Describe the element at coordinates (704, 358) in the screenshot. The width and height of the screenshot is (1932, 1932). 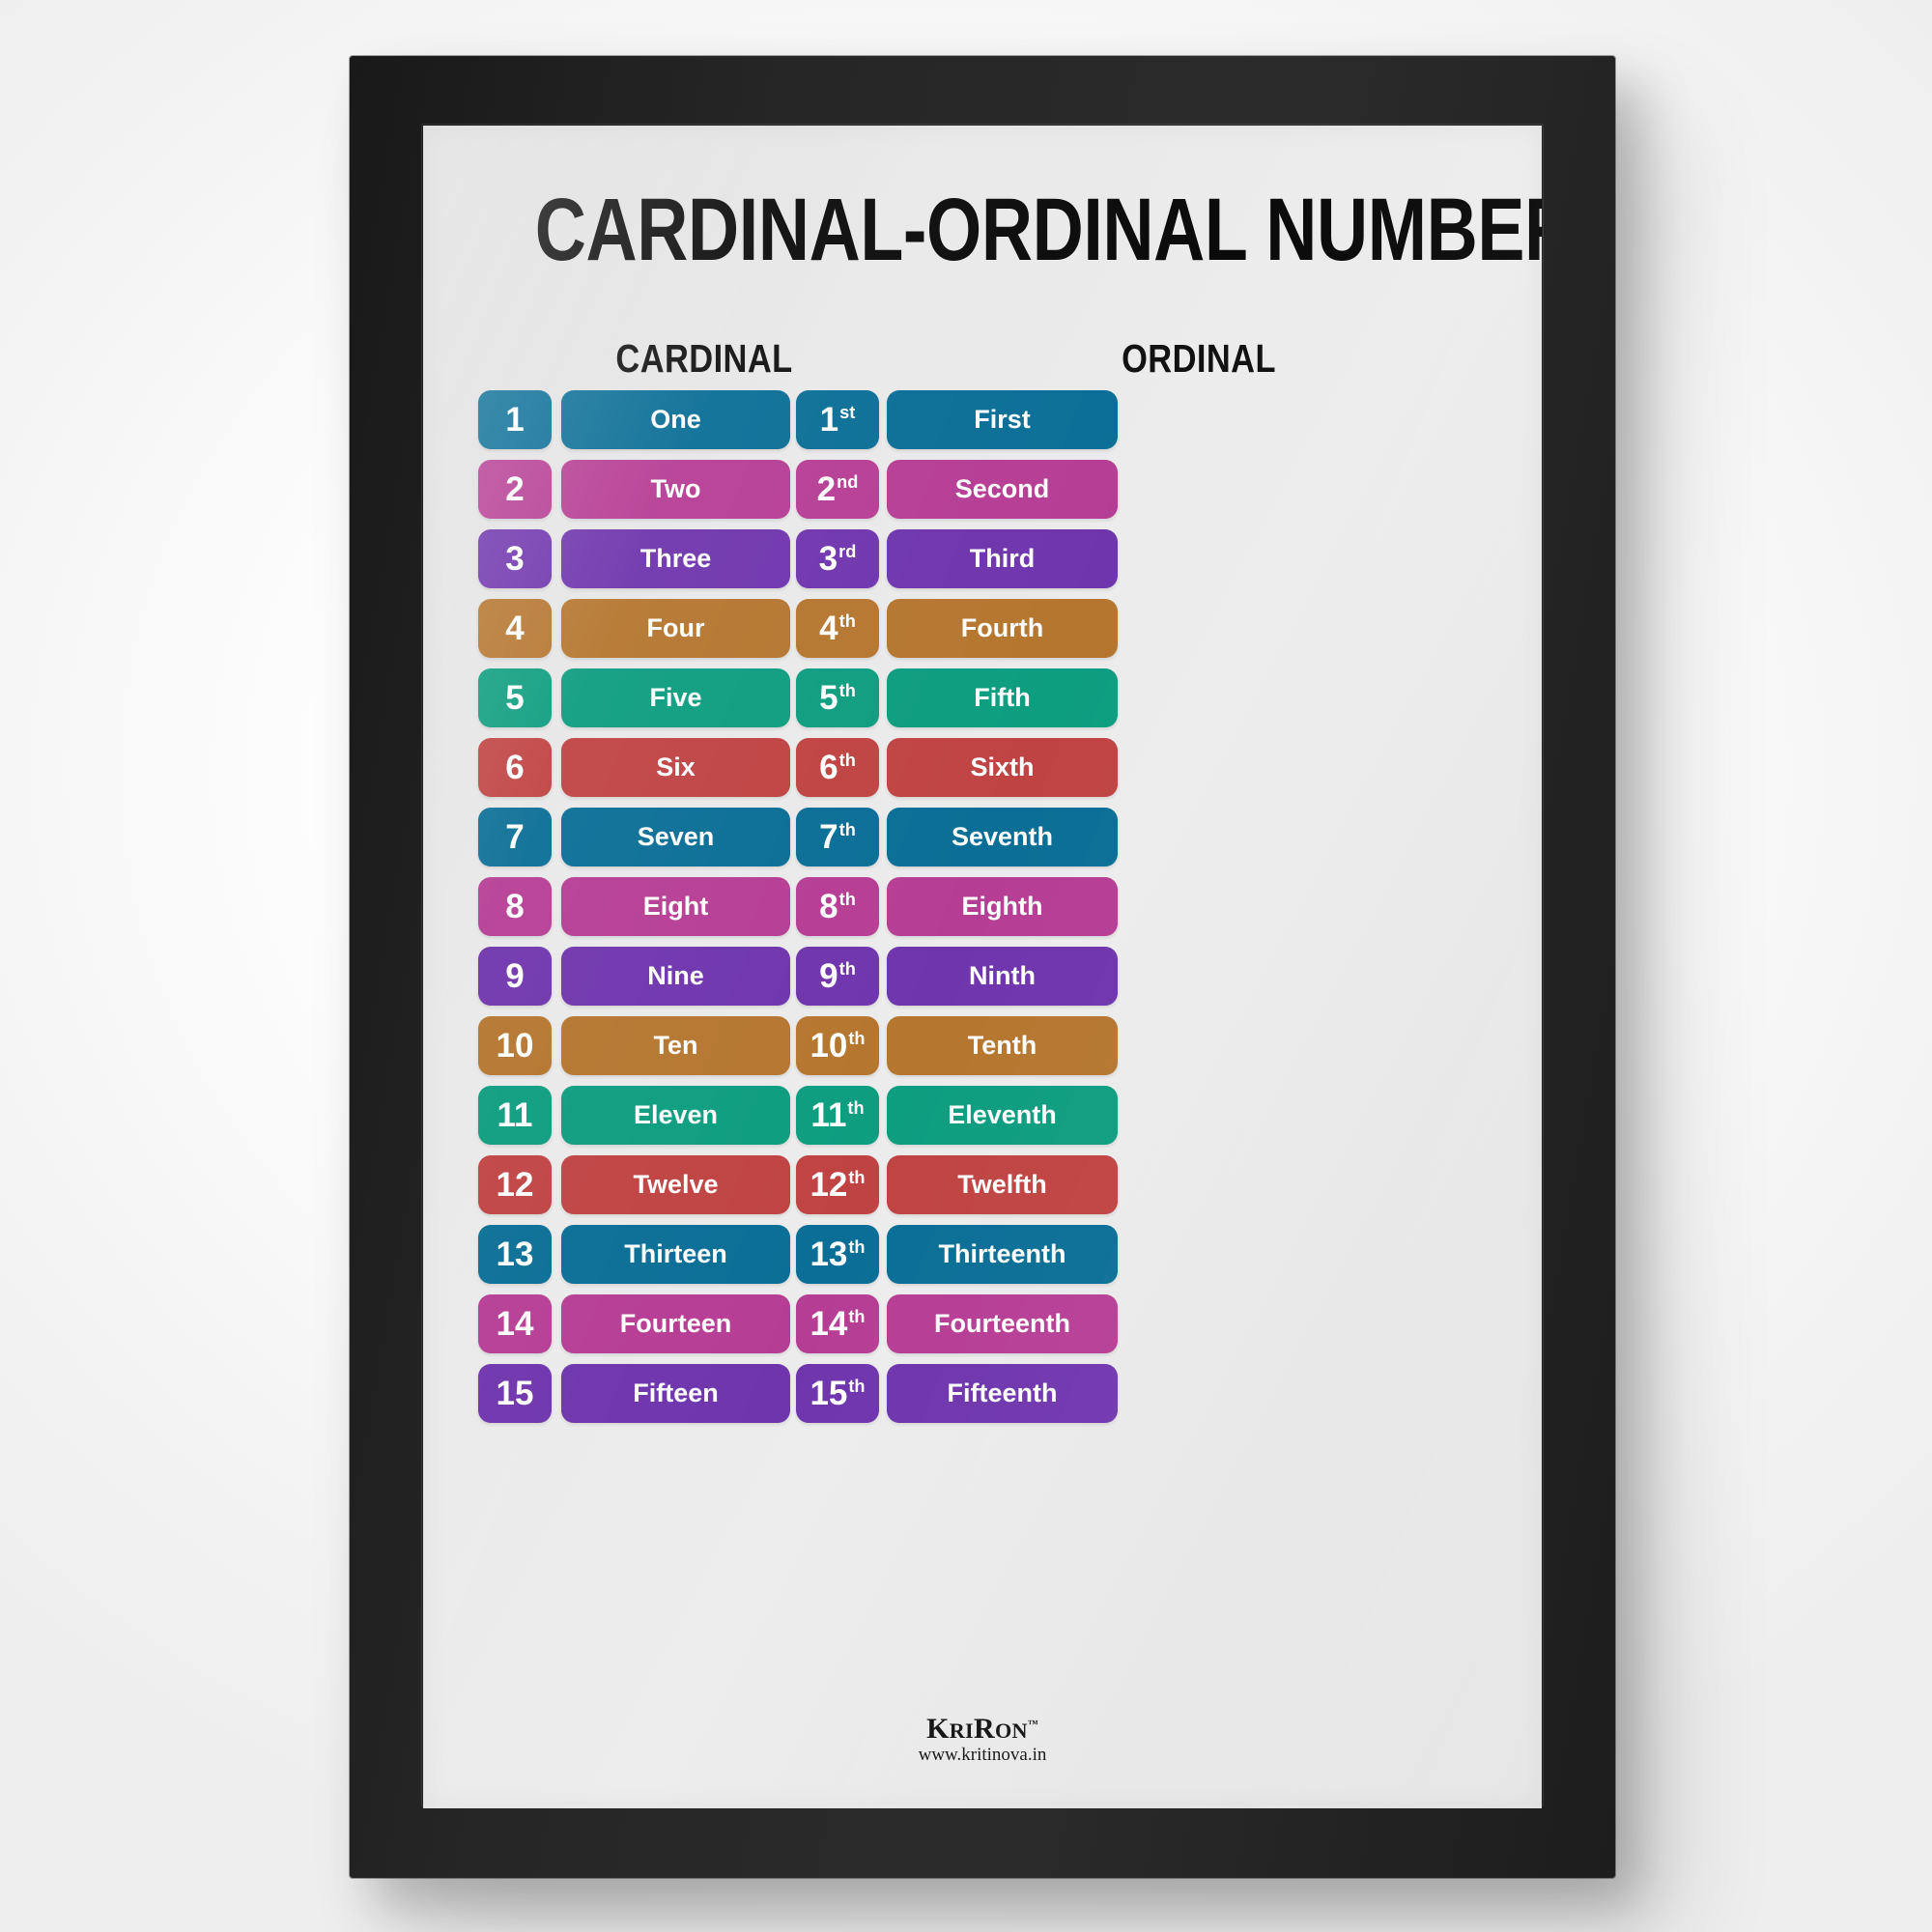
I see `column-header-cardinal: CARDINAL` at that location.